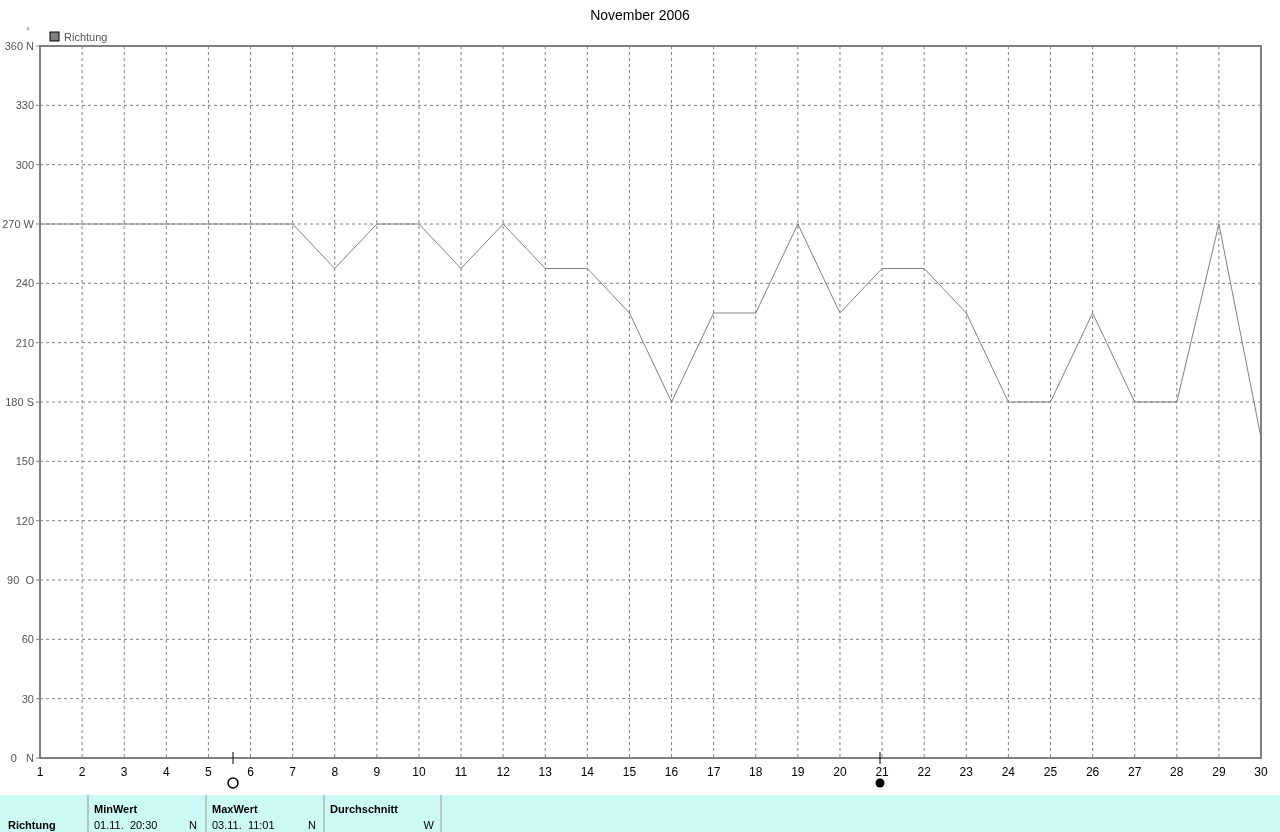  I want to click on x-tick-label: 1, so click(40, 772).